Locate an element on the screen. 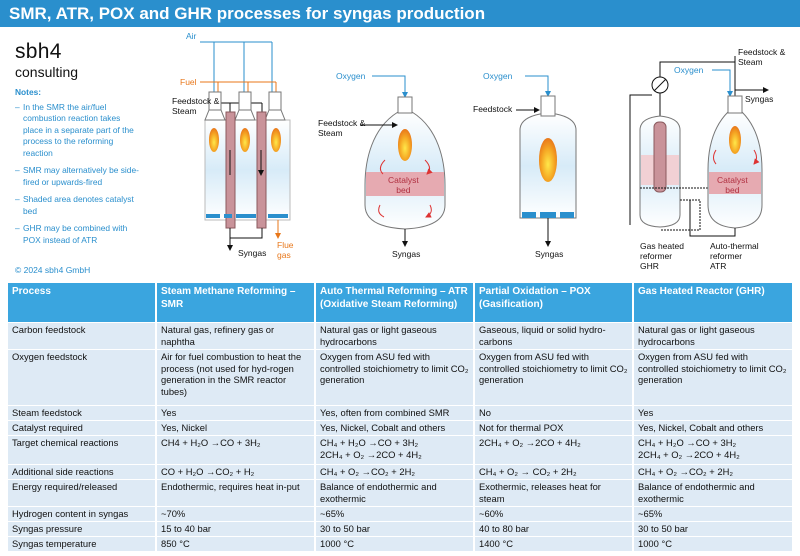 The width and height of the screenshot is (800, 556). table-cell: ~60% is located at coordinates (553, 514).